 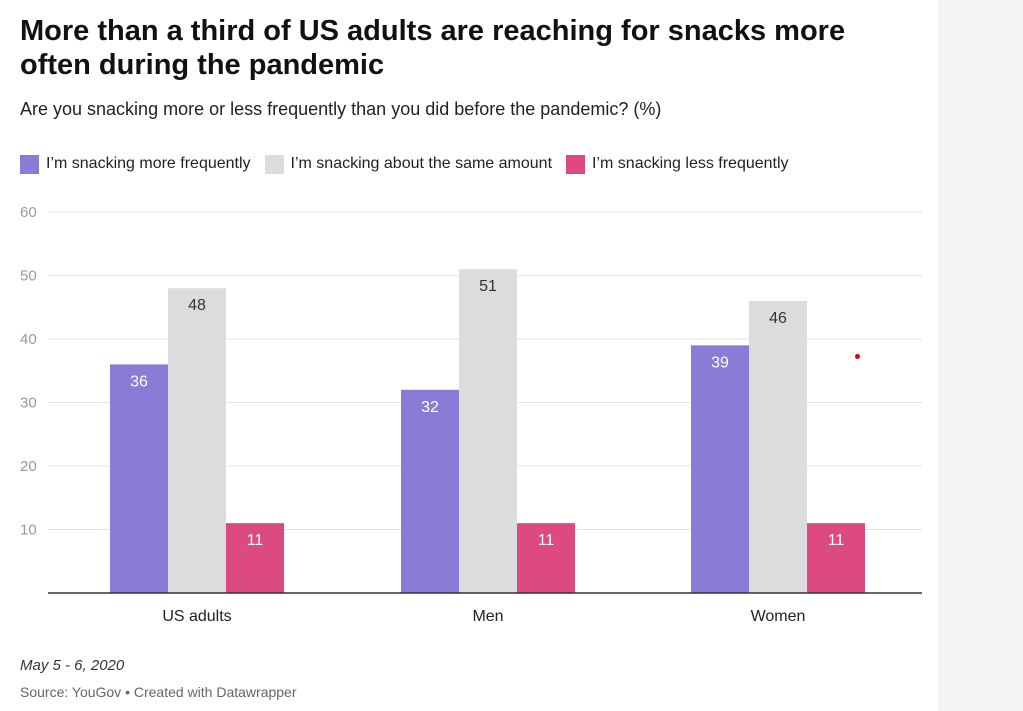 What do you see at coordinates (421, 163) in the screenshot?
I see `legend-label-same: I’m snacking about the same amount` at bounding box center [421, 163].